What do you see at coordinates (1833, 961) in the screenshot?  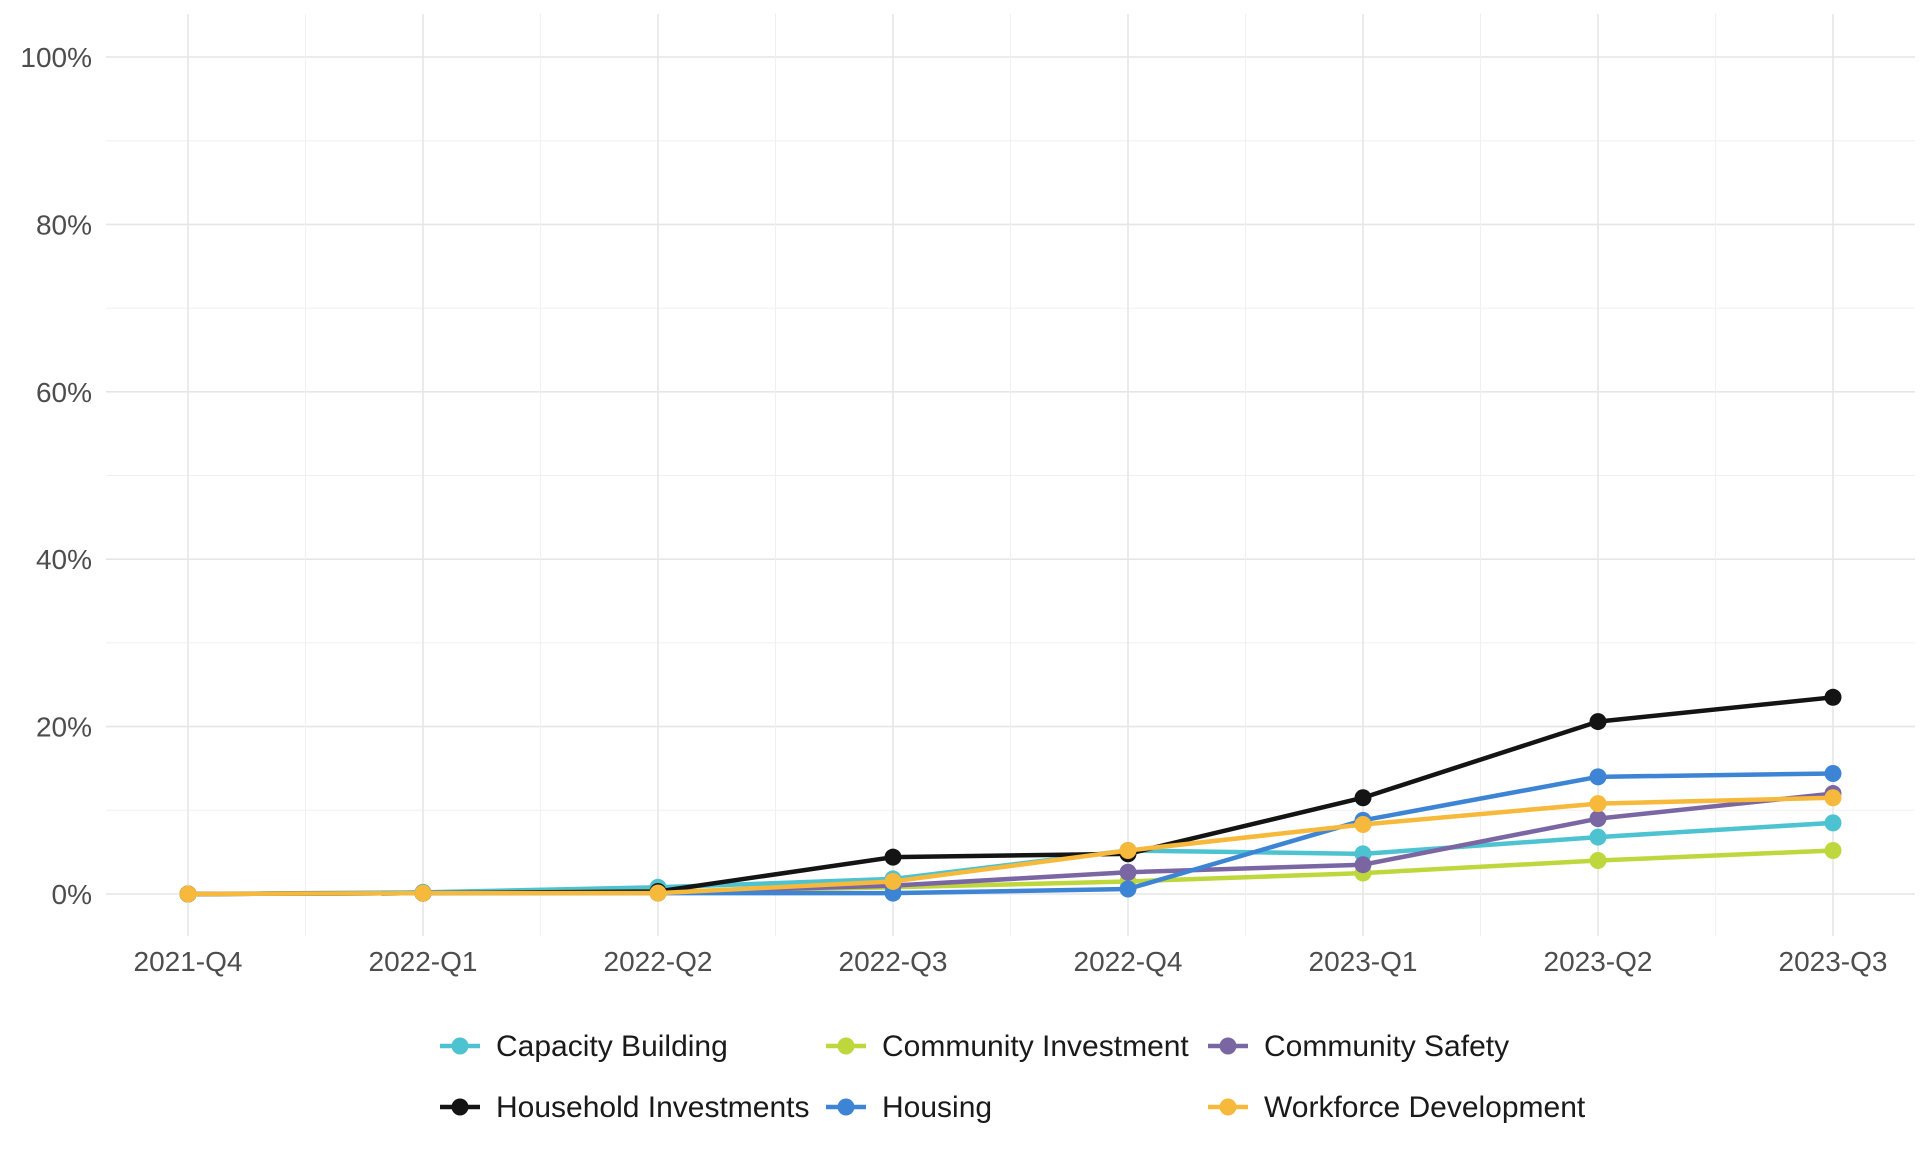 I see `x-tick-label: 2023-Q3` at bounding box center [1833, 961].